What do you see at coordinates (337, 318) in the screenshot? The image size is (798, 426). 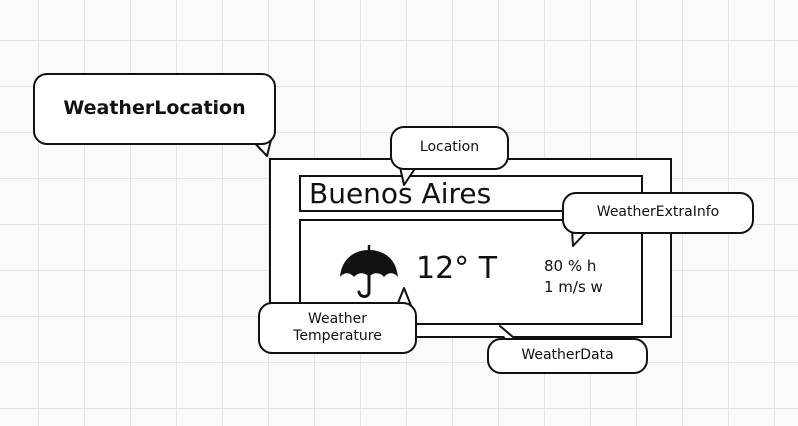 I see `weather-temperature-label-line1: Weather` at bounding box center [337, 318].